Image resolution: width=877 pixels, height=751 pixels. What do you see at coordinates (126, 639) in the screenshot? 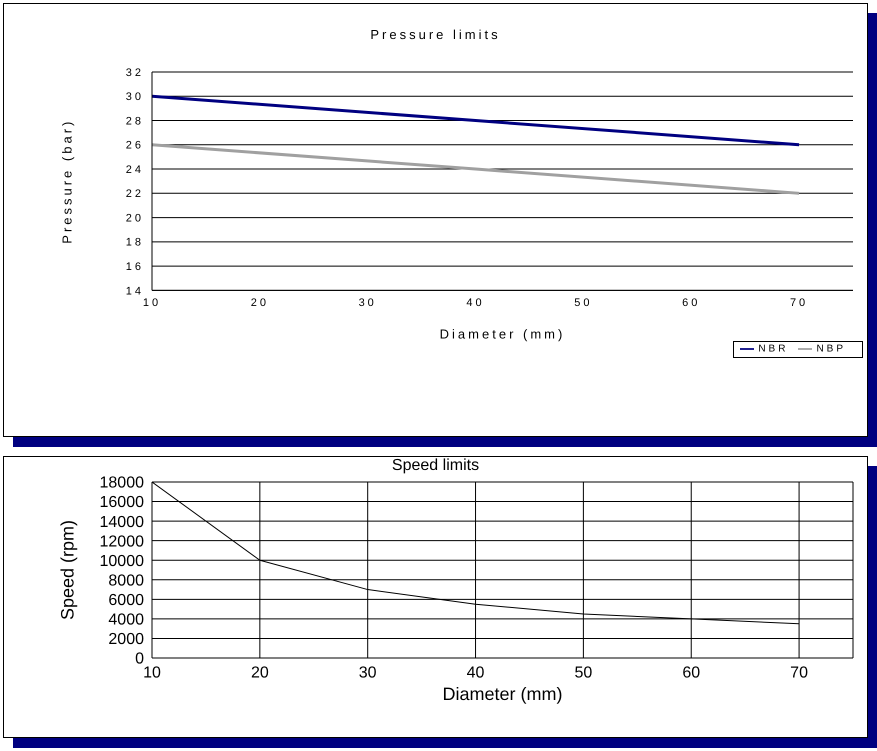
I see `y-tick-label: 2000` at bounding box center [126, 639].